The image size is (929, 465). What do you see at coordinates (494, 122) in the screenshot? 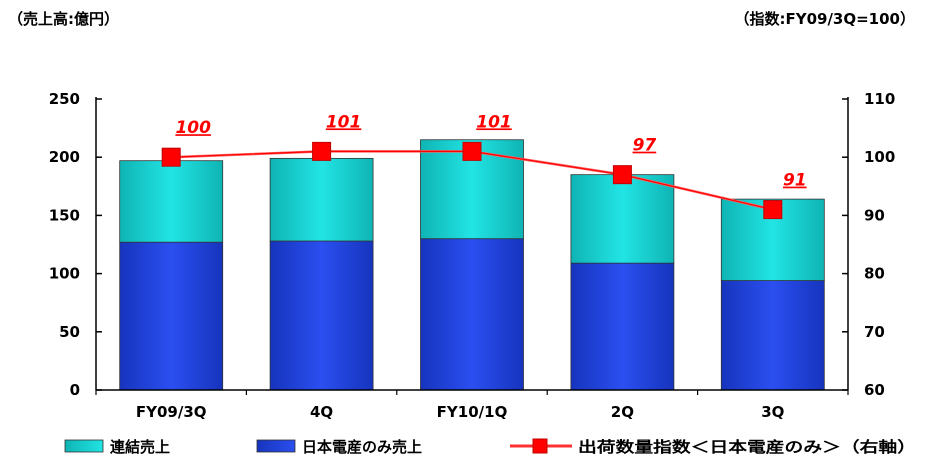
I see `index-data-label-2: 101` at bounding box center [494, 122].